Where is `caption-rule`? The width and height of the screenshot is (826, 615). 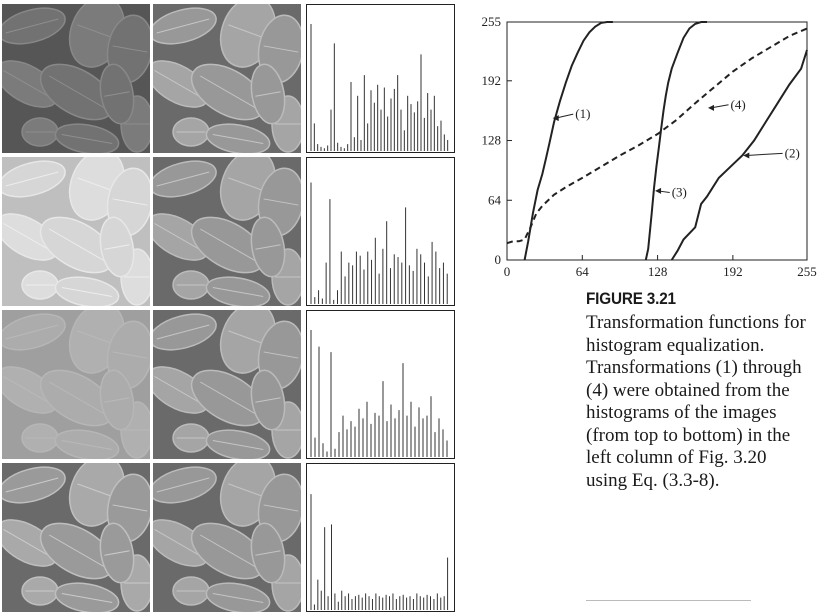
caption-rule is located at coordinates (668, 600).